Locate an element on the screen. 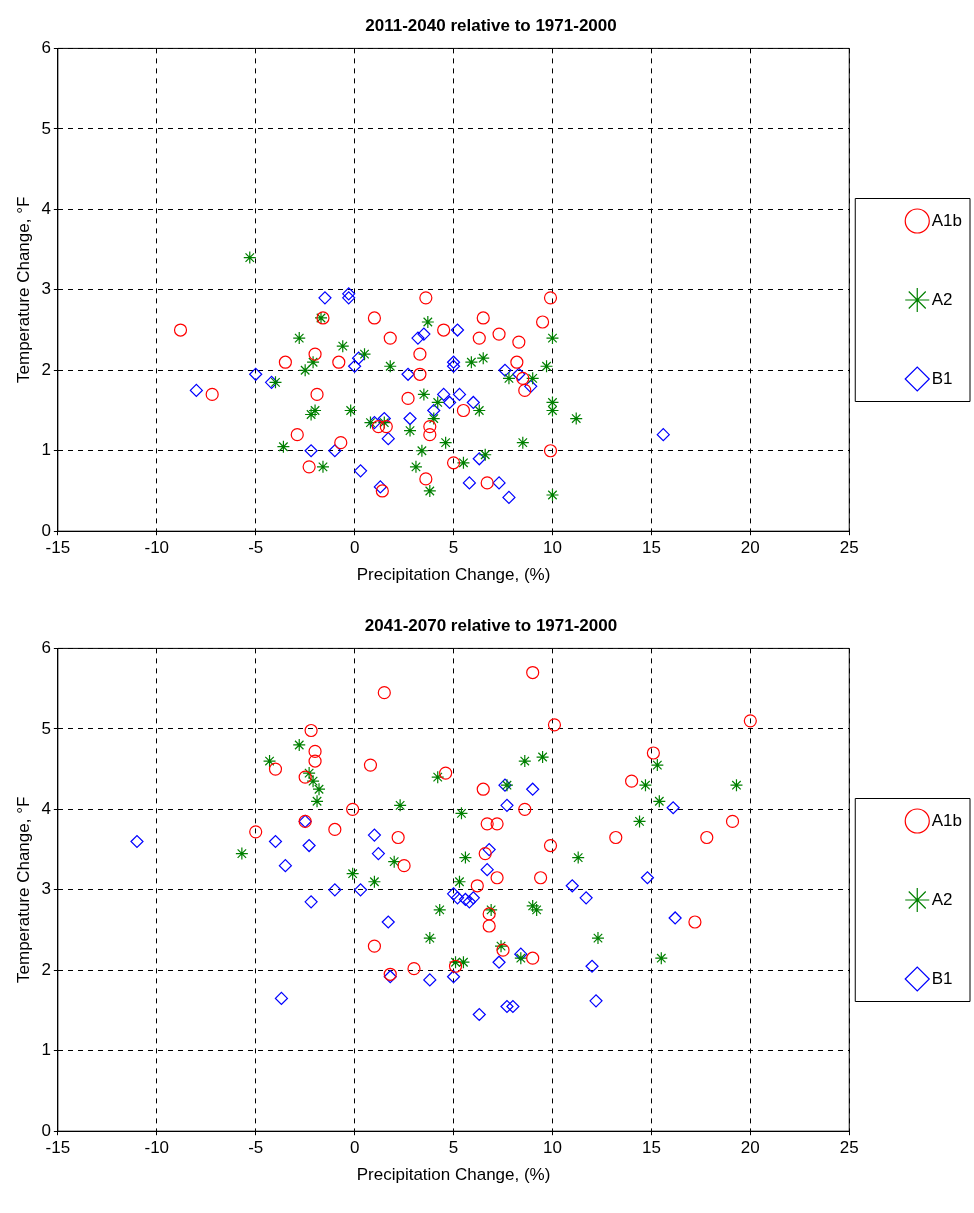 This screenshot has height=1213, width=974. y-tick-label: 4 is located at coordinates (46, 809).